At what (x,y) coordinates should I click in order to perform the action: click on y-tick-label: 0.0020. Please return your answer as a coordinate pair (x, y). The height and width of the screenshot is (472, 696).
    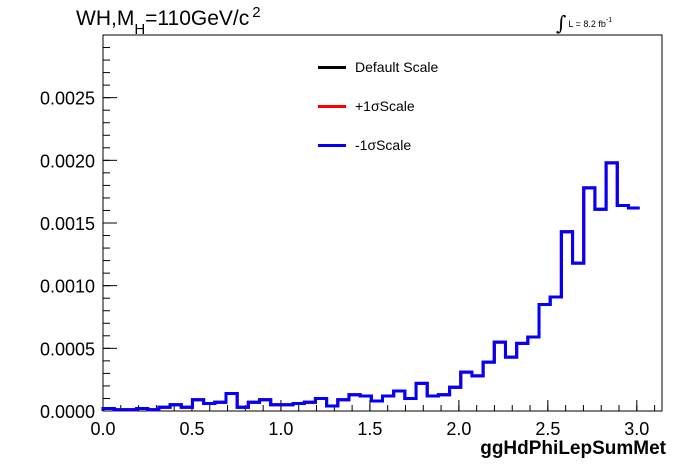
    Looking at the image, I should click on (67, 161).